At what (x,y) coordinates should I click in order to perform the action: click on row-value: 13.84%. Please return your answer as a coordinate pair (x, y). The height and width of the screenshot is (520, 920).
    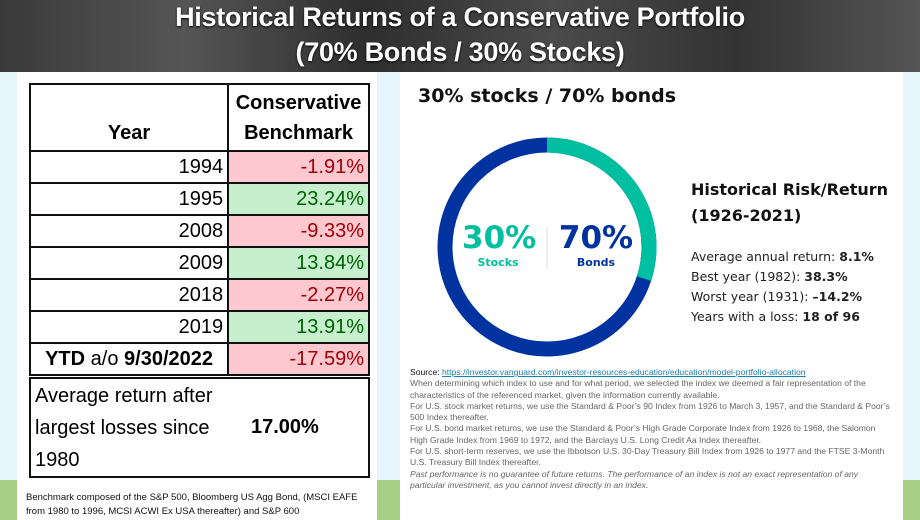
    Looking at the image, I should click on (298, 263).